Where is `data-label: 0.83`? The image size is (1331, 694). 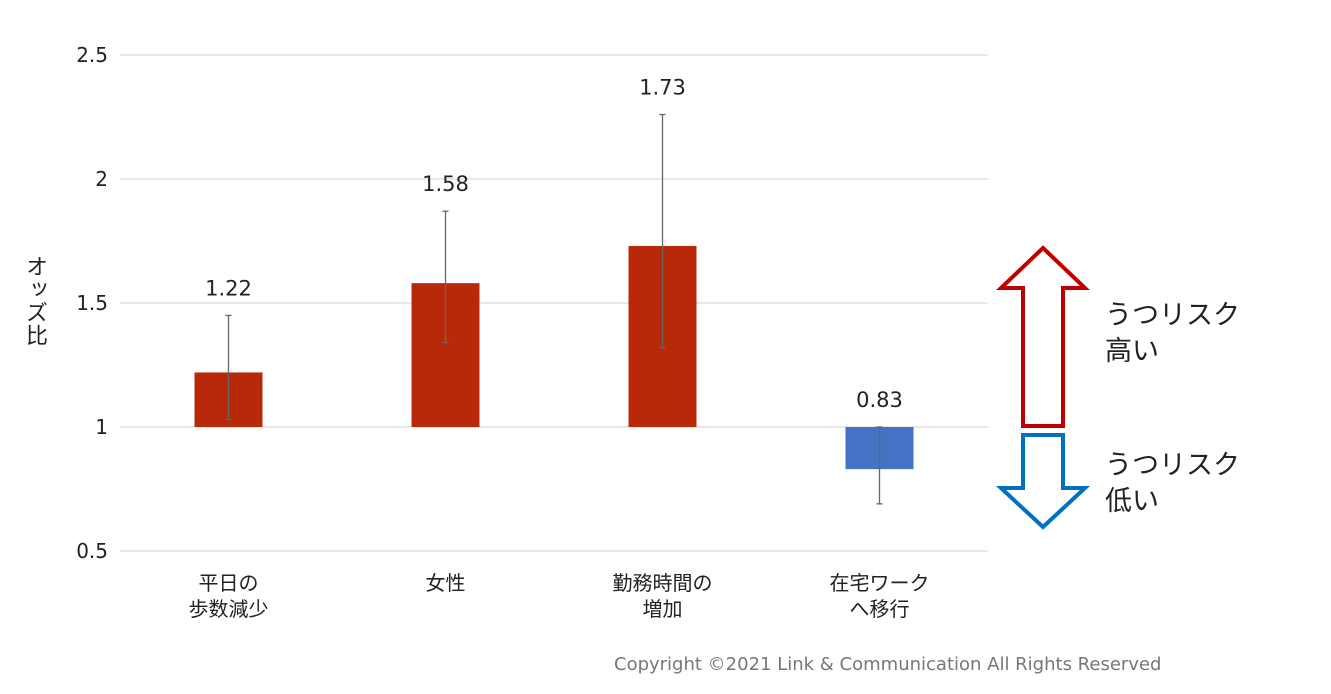 data-label: 0.83 is located at coordinates (879, 400).